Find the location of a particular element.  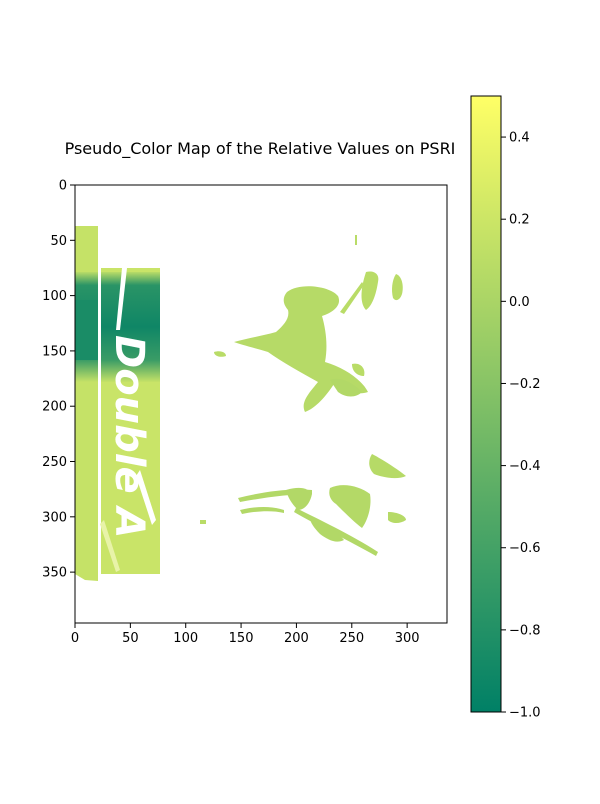

colorbar-tick-label: 0.2 is located at coordinates (519, 220).